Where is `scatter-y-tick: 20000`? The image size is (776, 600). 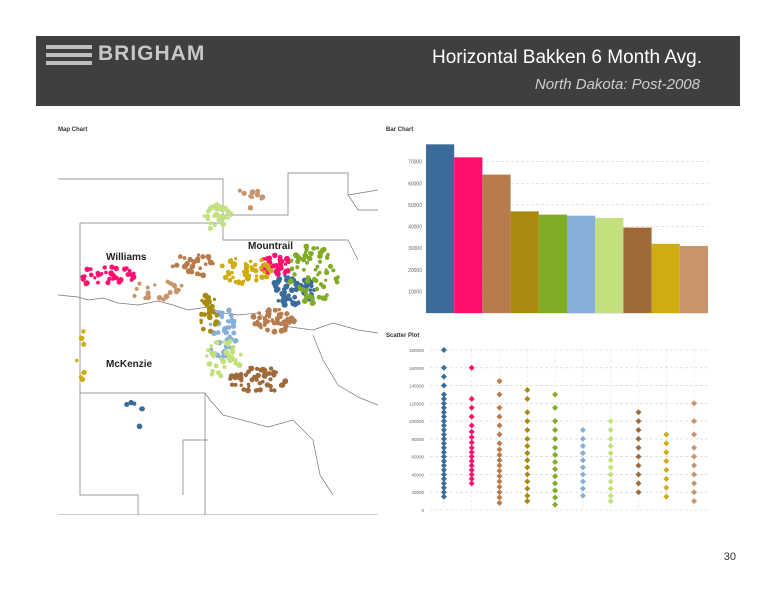 scatter-y-tick: 20000 is located at coordinates (417, 492).